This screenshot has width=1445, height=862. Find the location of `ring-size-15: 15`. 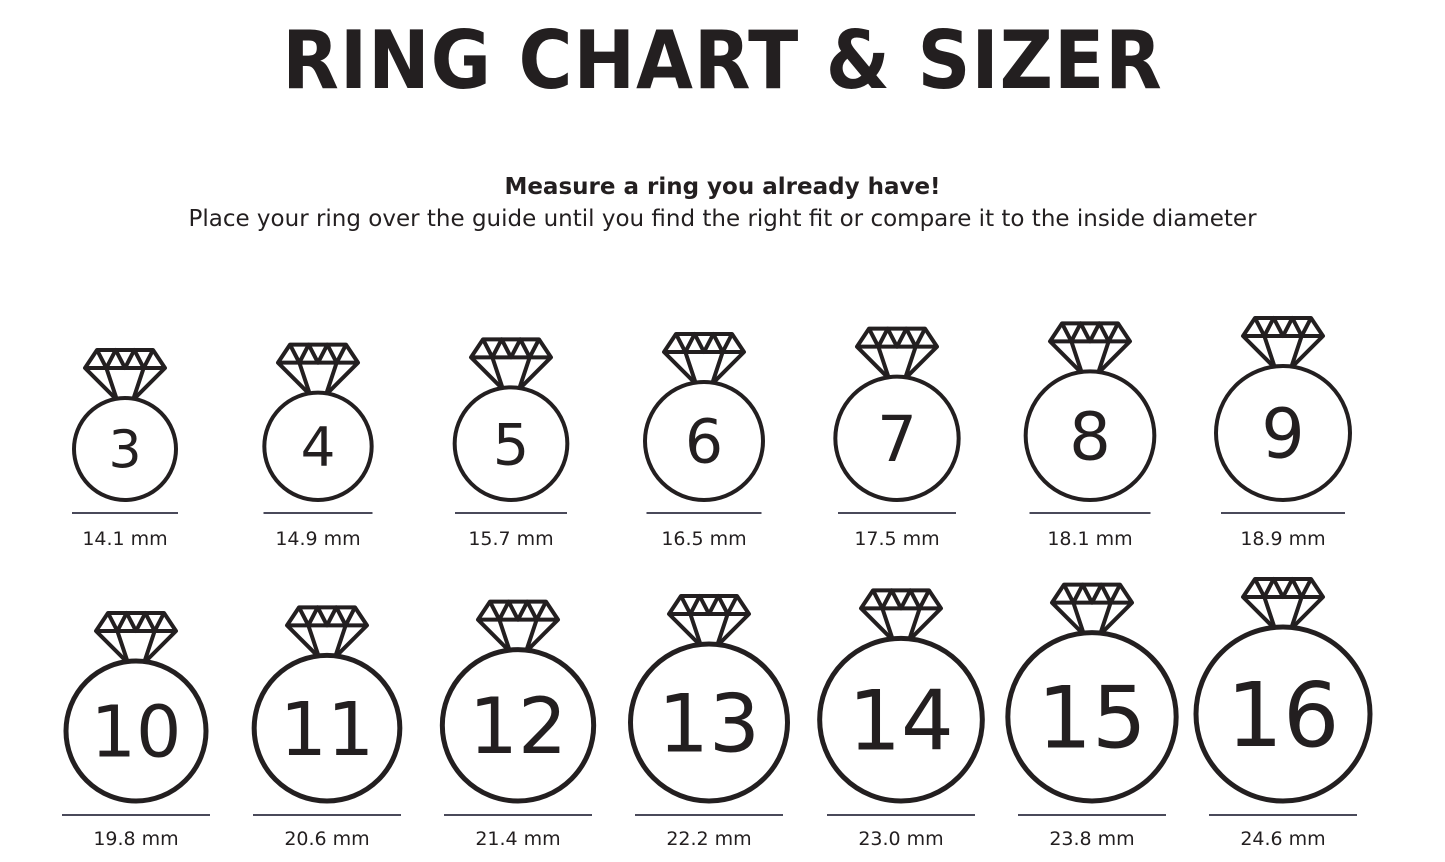

ring-size-15: 15 is located at coordinates (1092, 699).